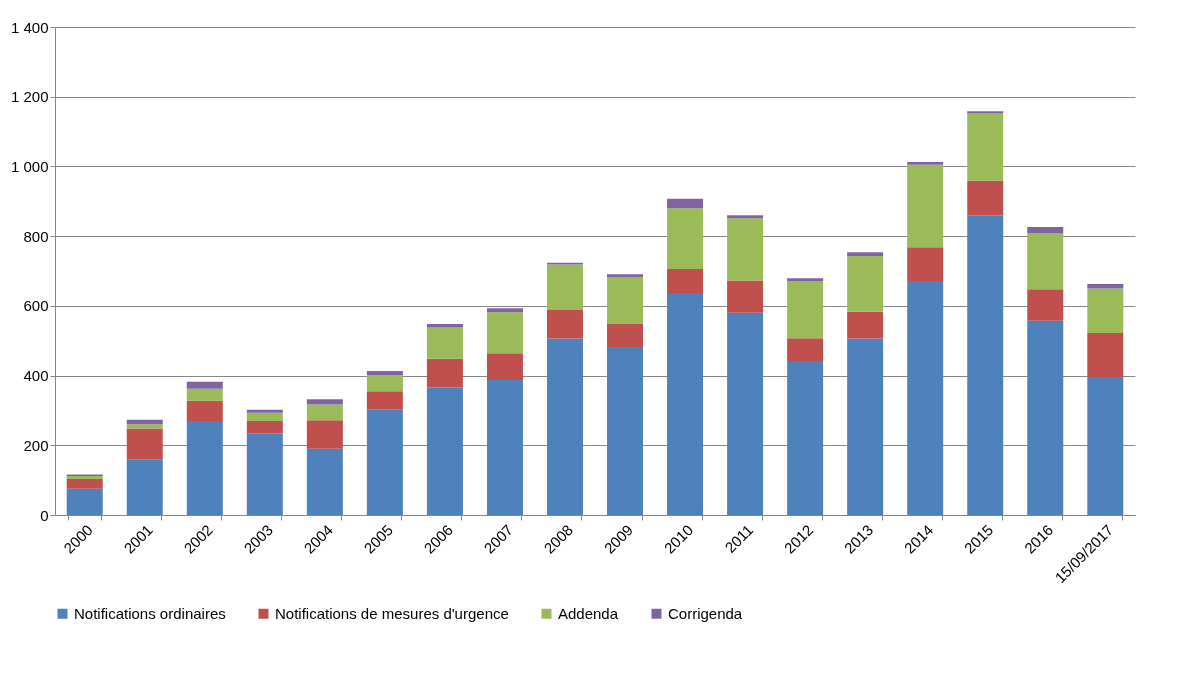  I want to click on y-tick-label: 0, so click(44, 515).